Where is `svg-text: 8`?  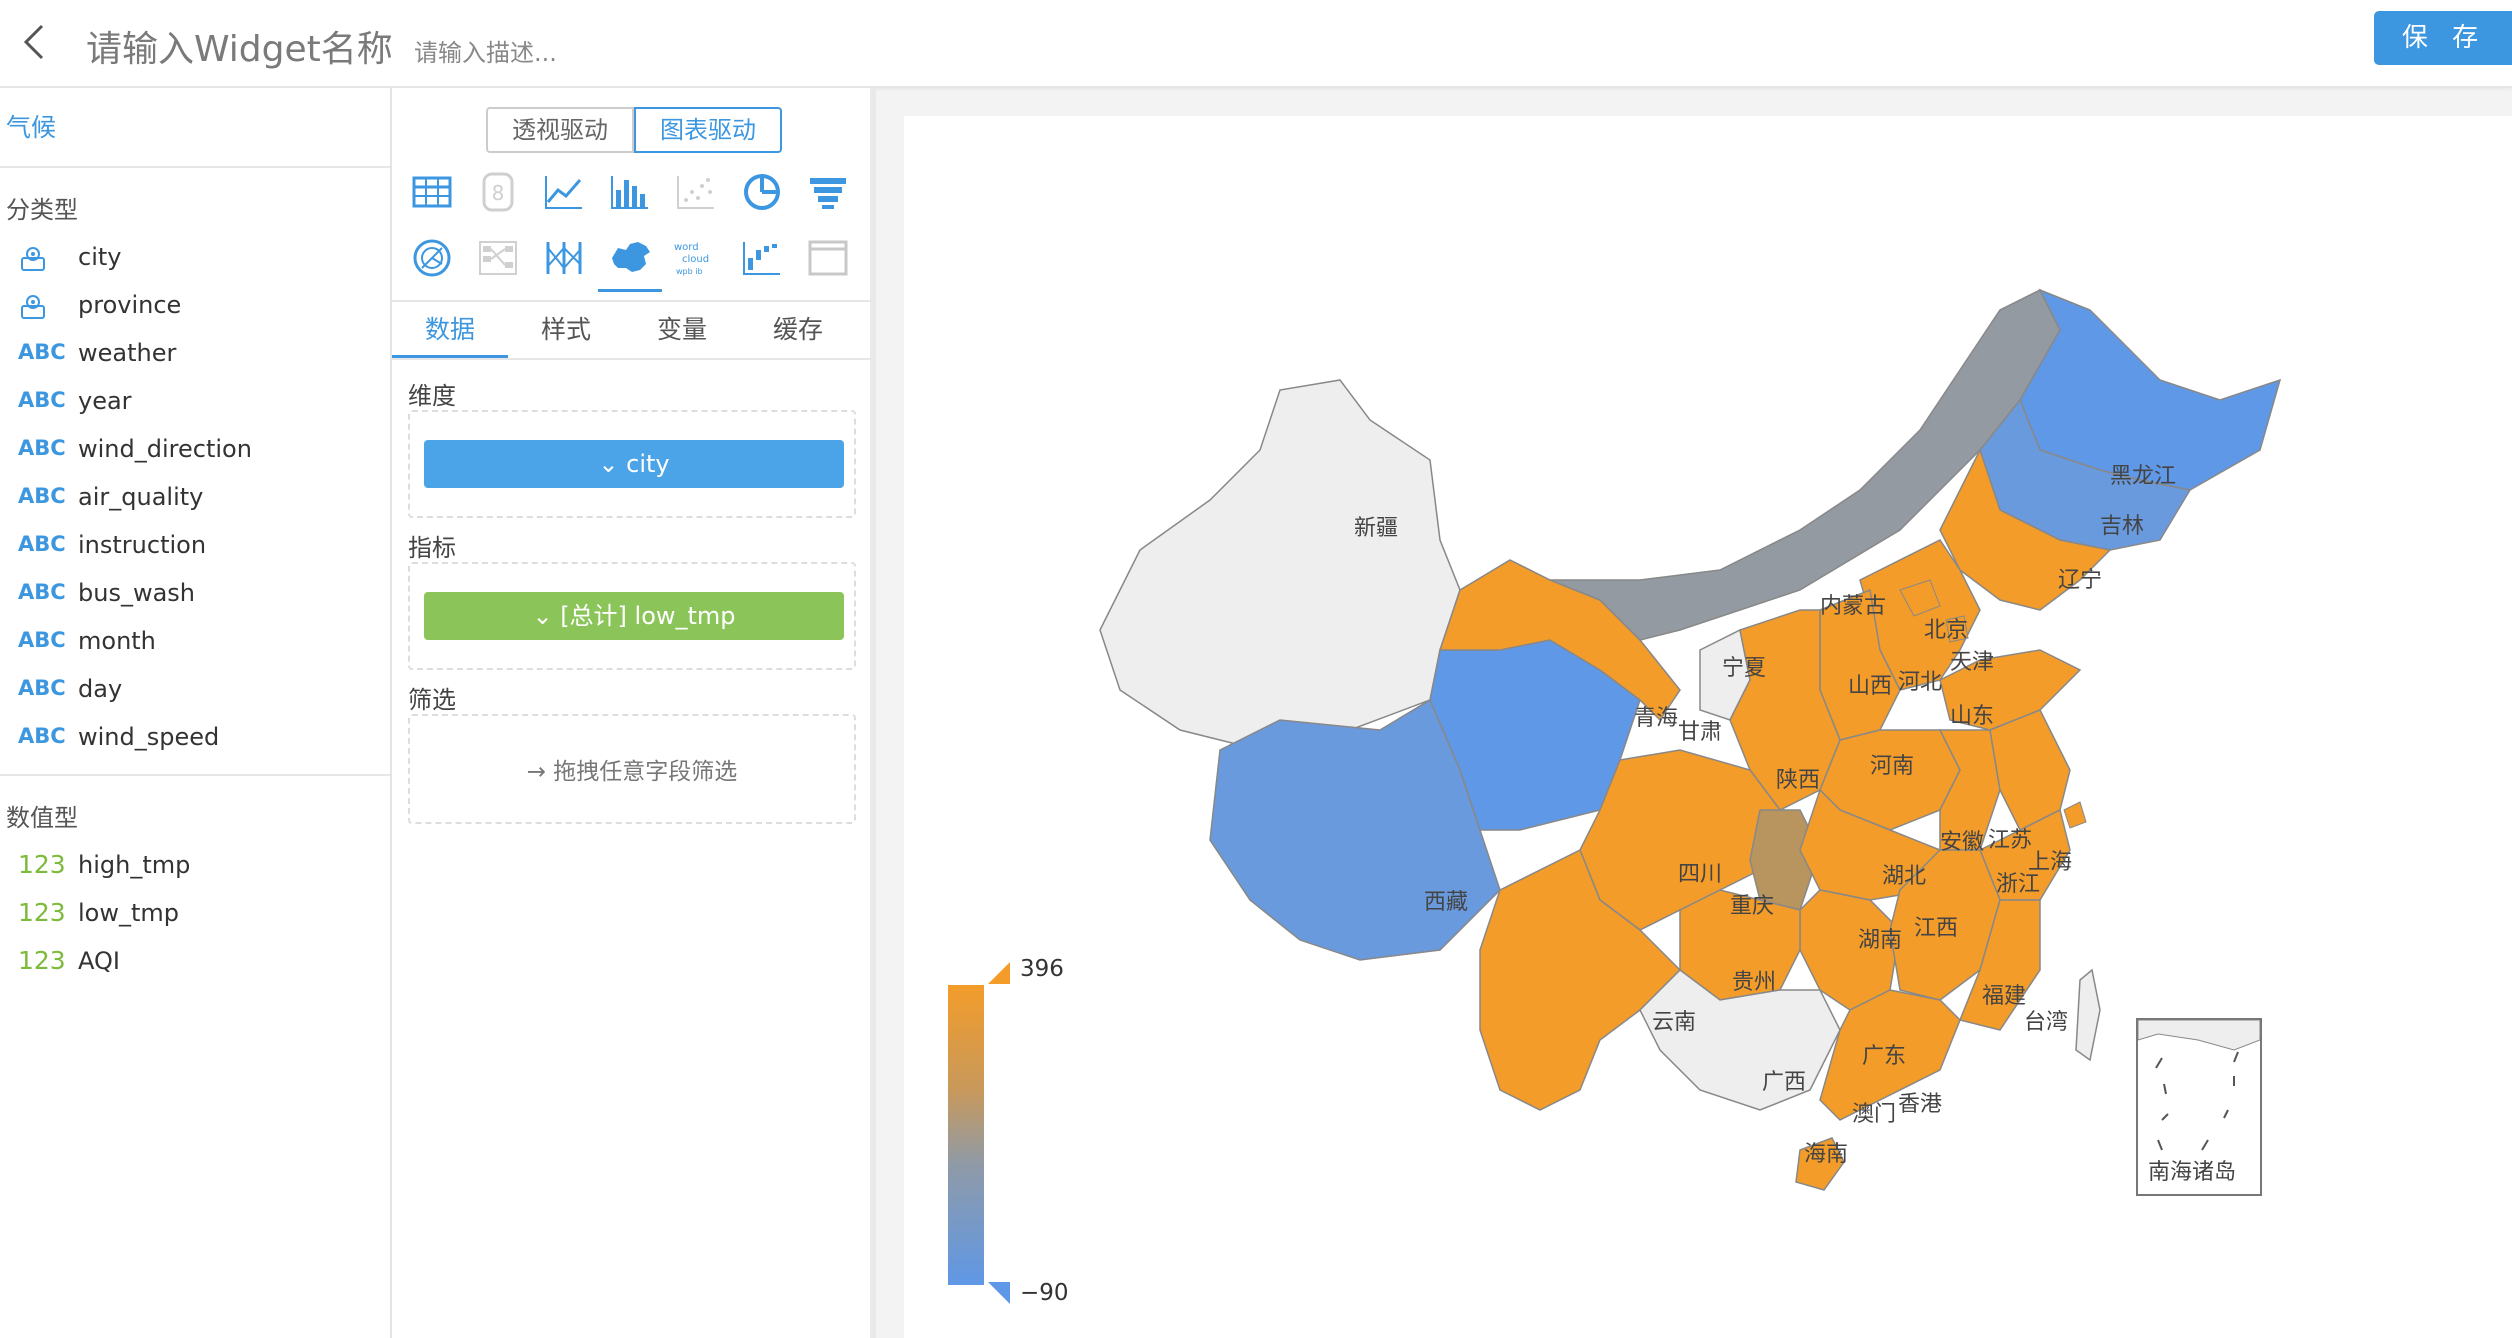
svg-text: 8 is located at coordinates (498, 193).